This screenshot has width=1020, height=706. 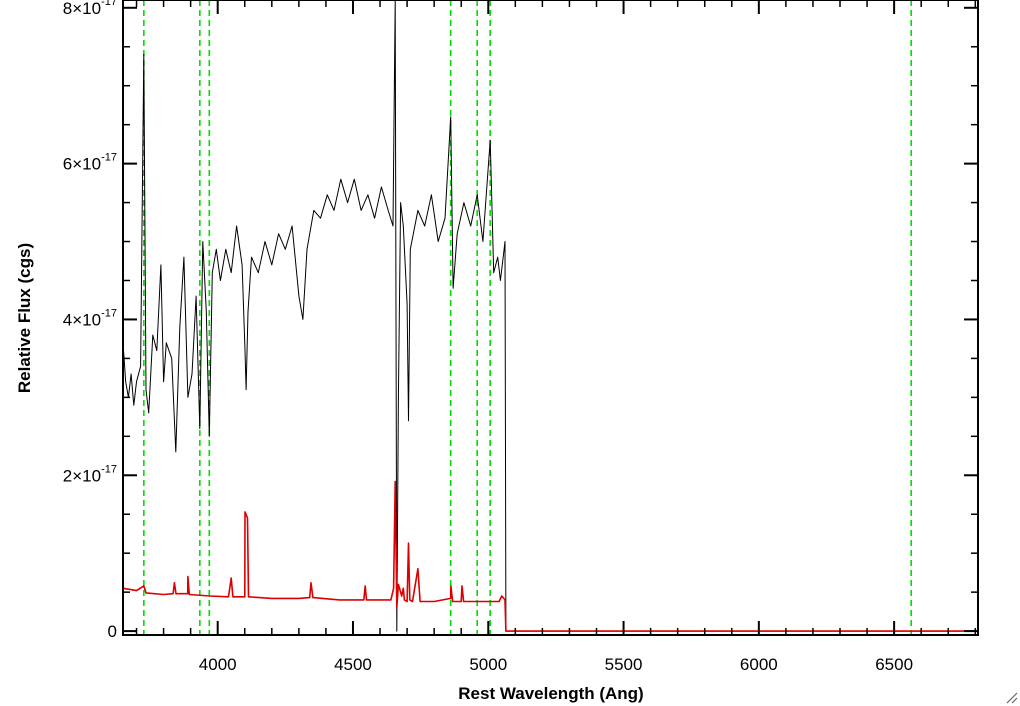 I want to click on x-axis-title: Rest Wavelength (Ang), so click(x=550, y=693).